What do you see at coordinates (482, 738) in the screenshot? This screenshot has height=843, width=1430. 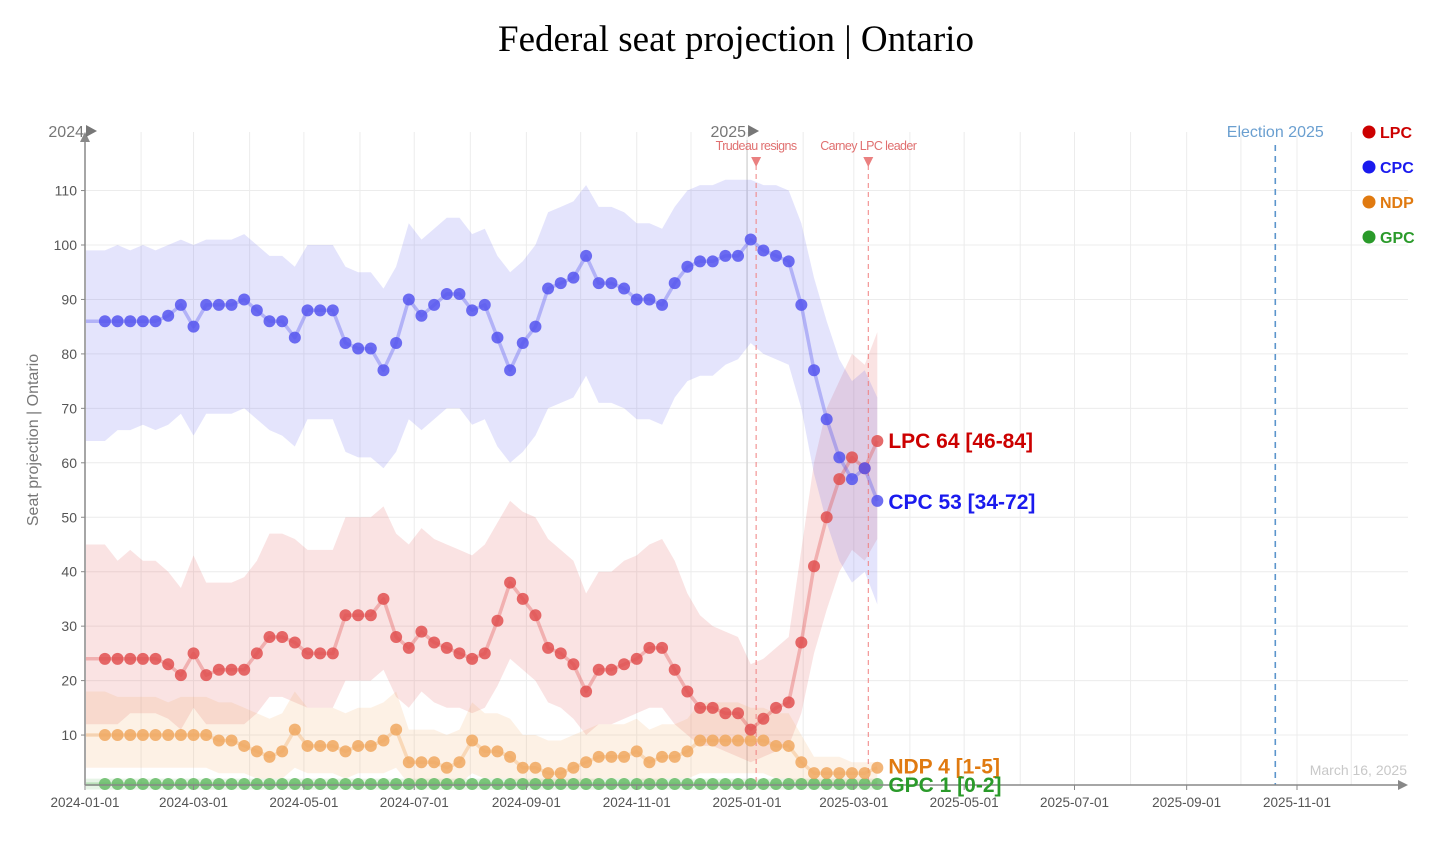 I see `band-ndp` at bounding box center [482, 738].